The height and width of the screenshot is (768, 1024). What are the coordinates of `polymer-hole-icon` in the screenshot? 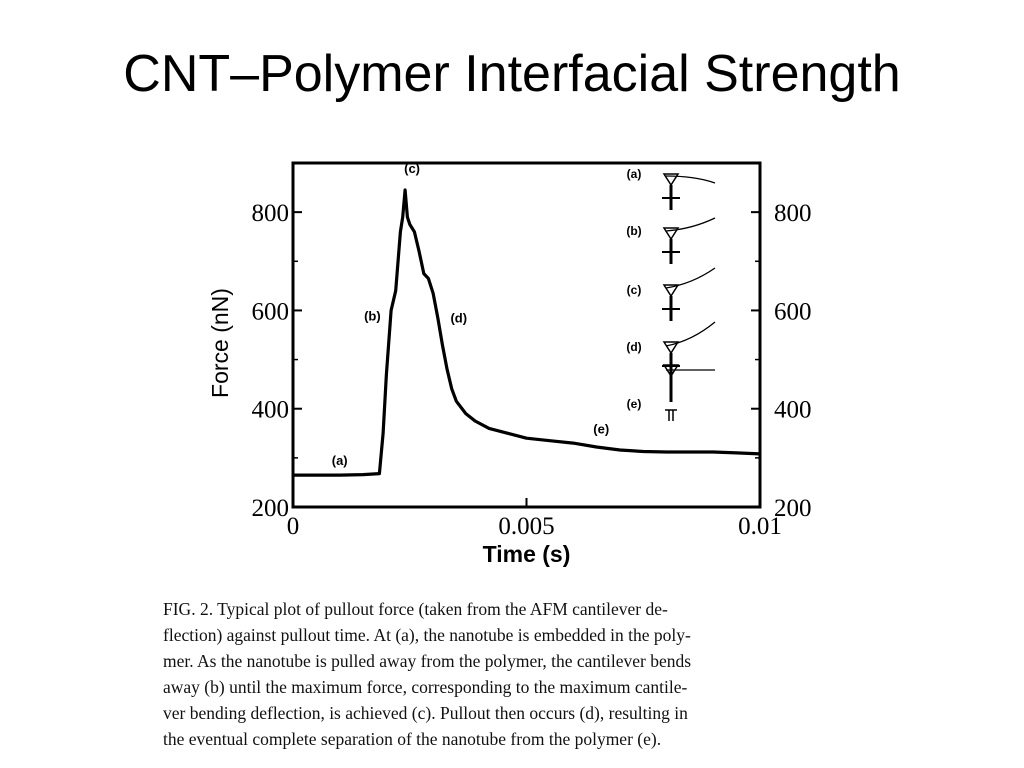 It's located at (671, 415).